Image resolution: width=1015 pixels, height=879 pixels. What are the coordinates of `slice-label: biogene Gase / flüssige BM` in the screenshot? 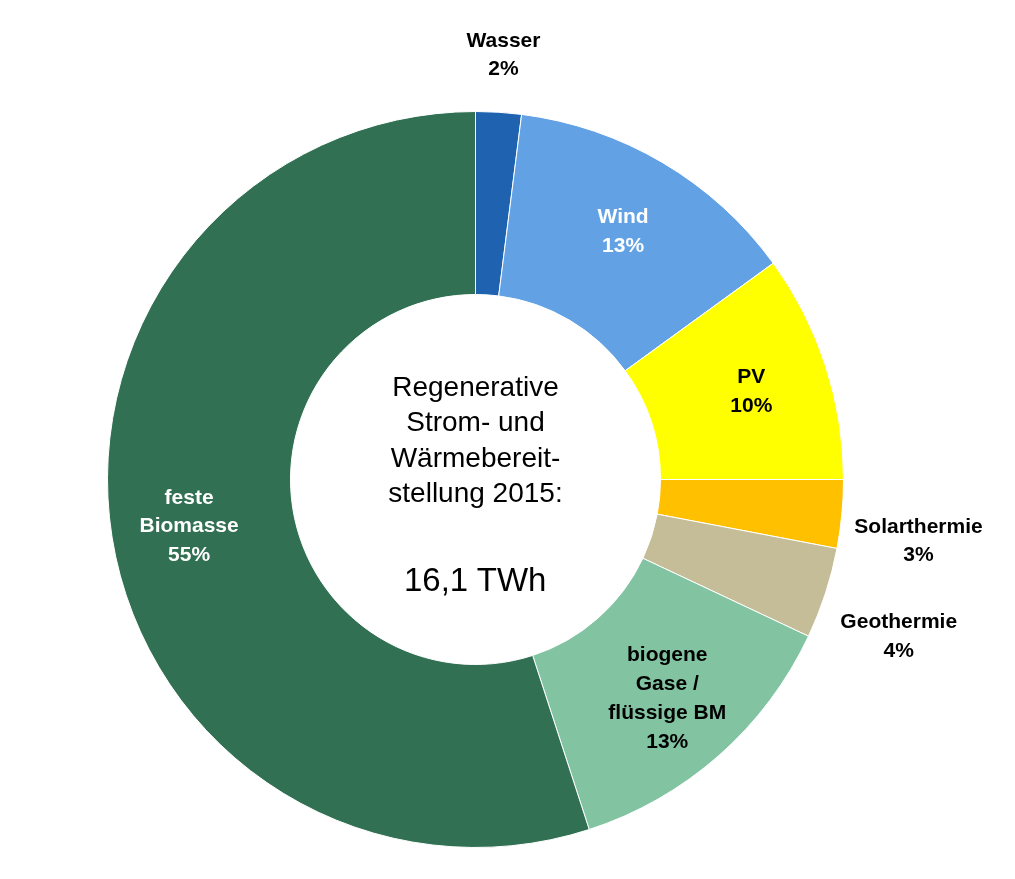 It's located at (667, 682).